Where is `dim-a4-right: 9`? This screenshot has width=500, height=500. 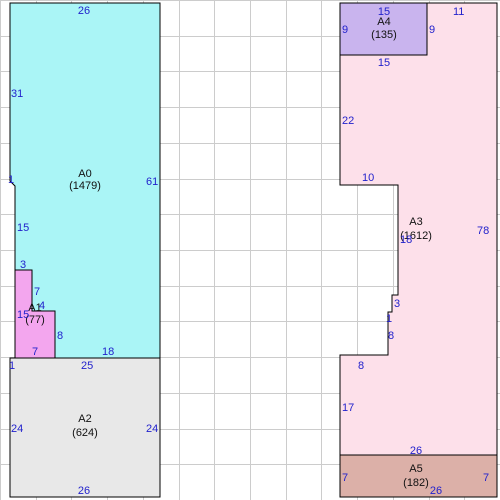
dim-a4-right: 9 is located at coordinates (432, 30).